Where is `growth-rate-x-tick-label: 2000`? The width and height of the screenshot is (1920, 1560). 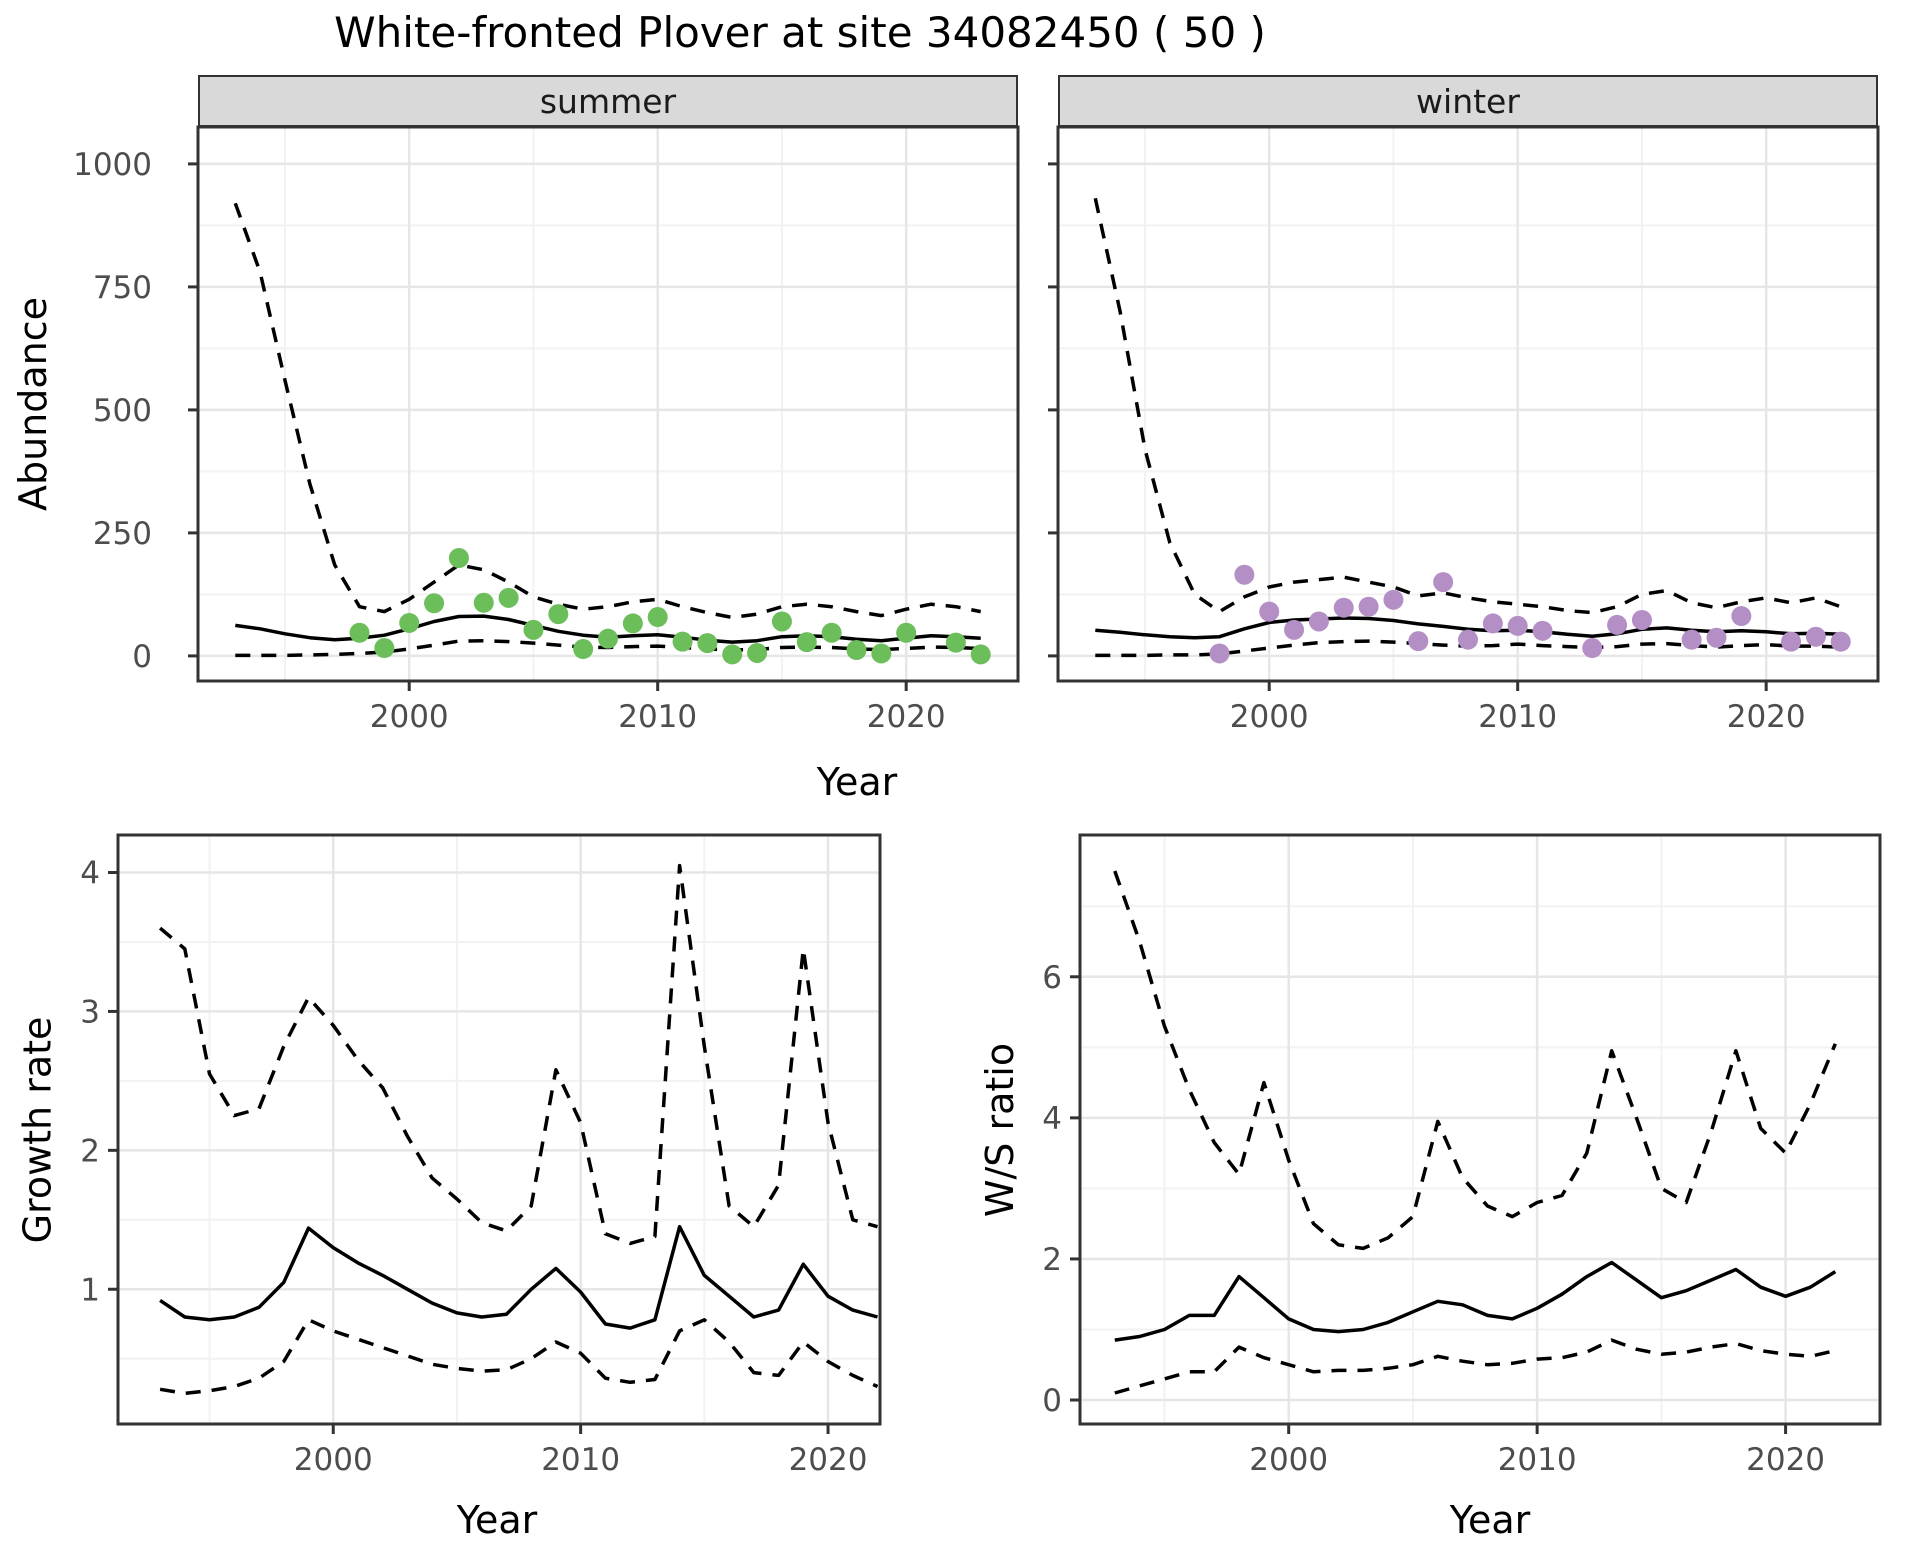 growth-rate-x-tick-label: 2000 is located at coordinates (333, 1460).